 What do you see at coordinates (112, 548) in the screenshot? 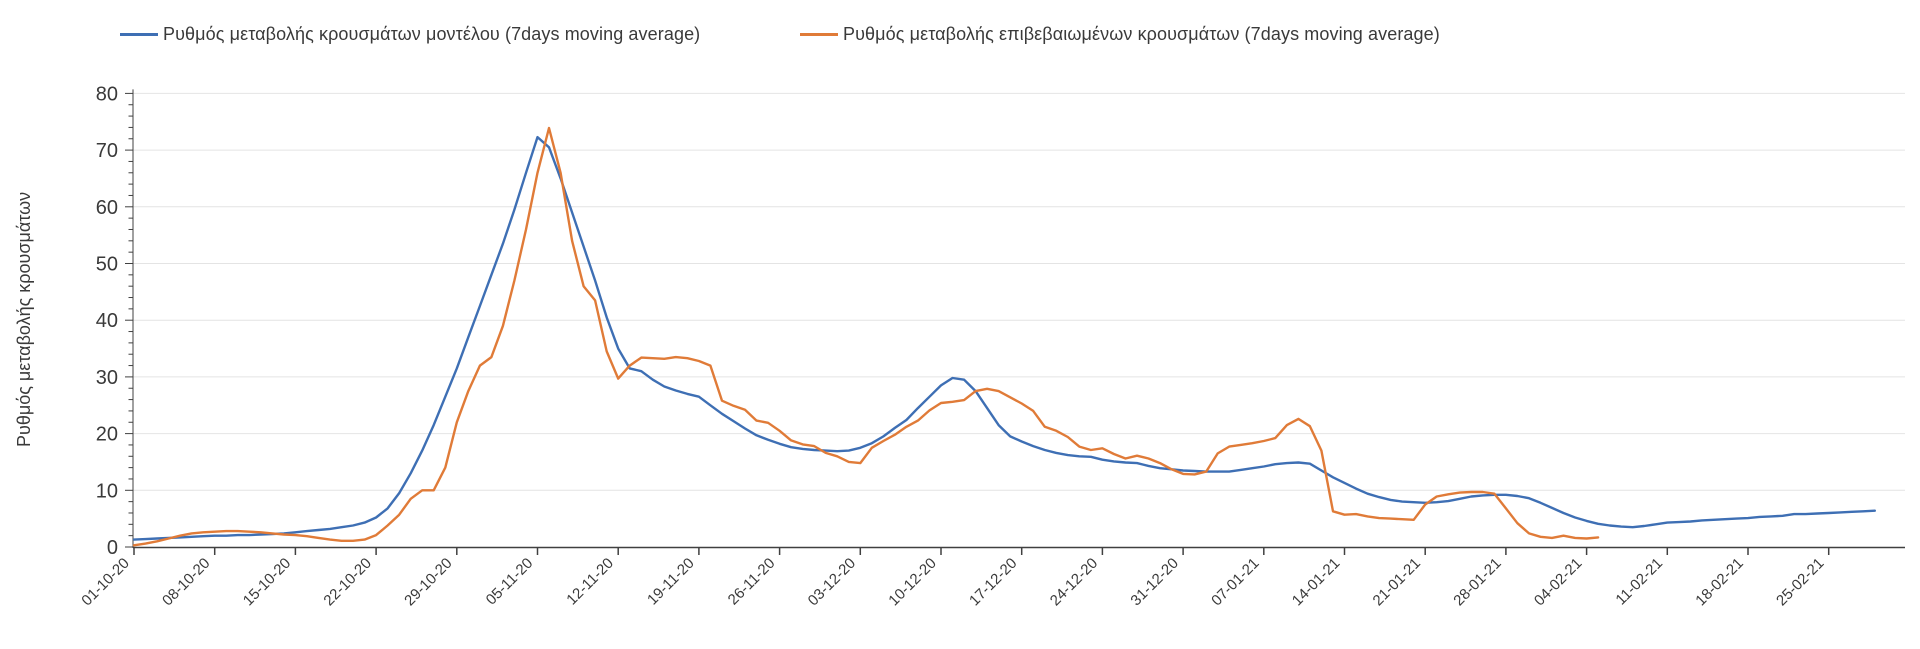
I see `y-tick-label: 0` at bounding box center [112, 548].